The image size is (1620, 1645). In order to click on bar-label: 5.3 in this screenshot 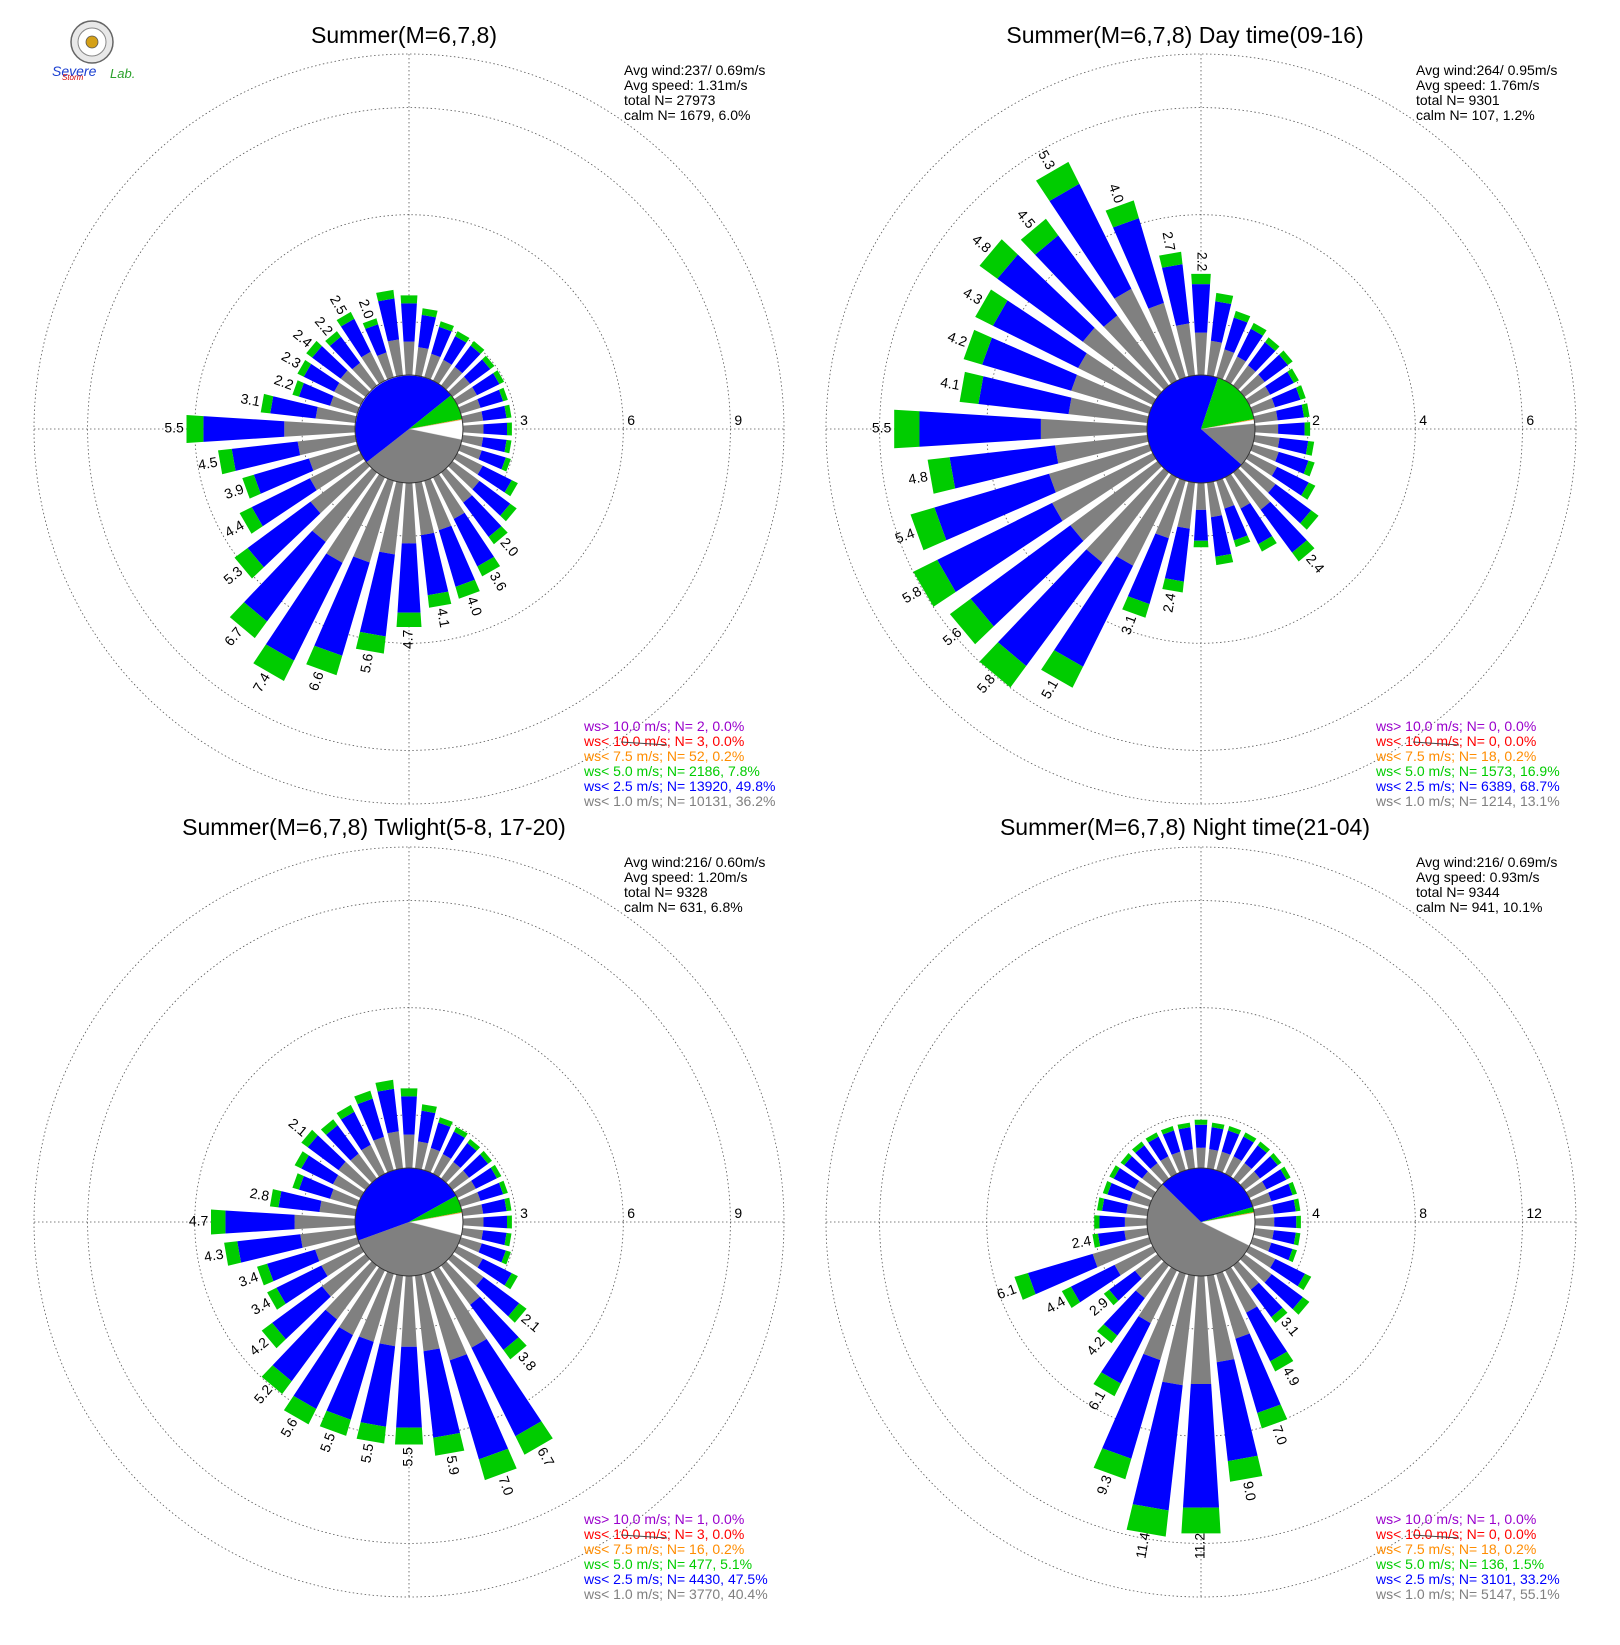, I will do `click(1047, 159)`.